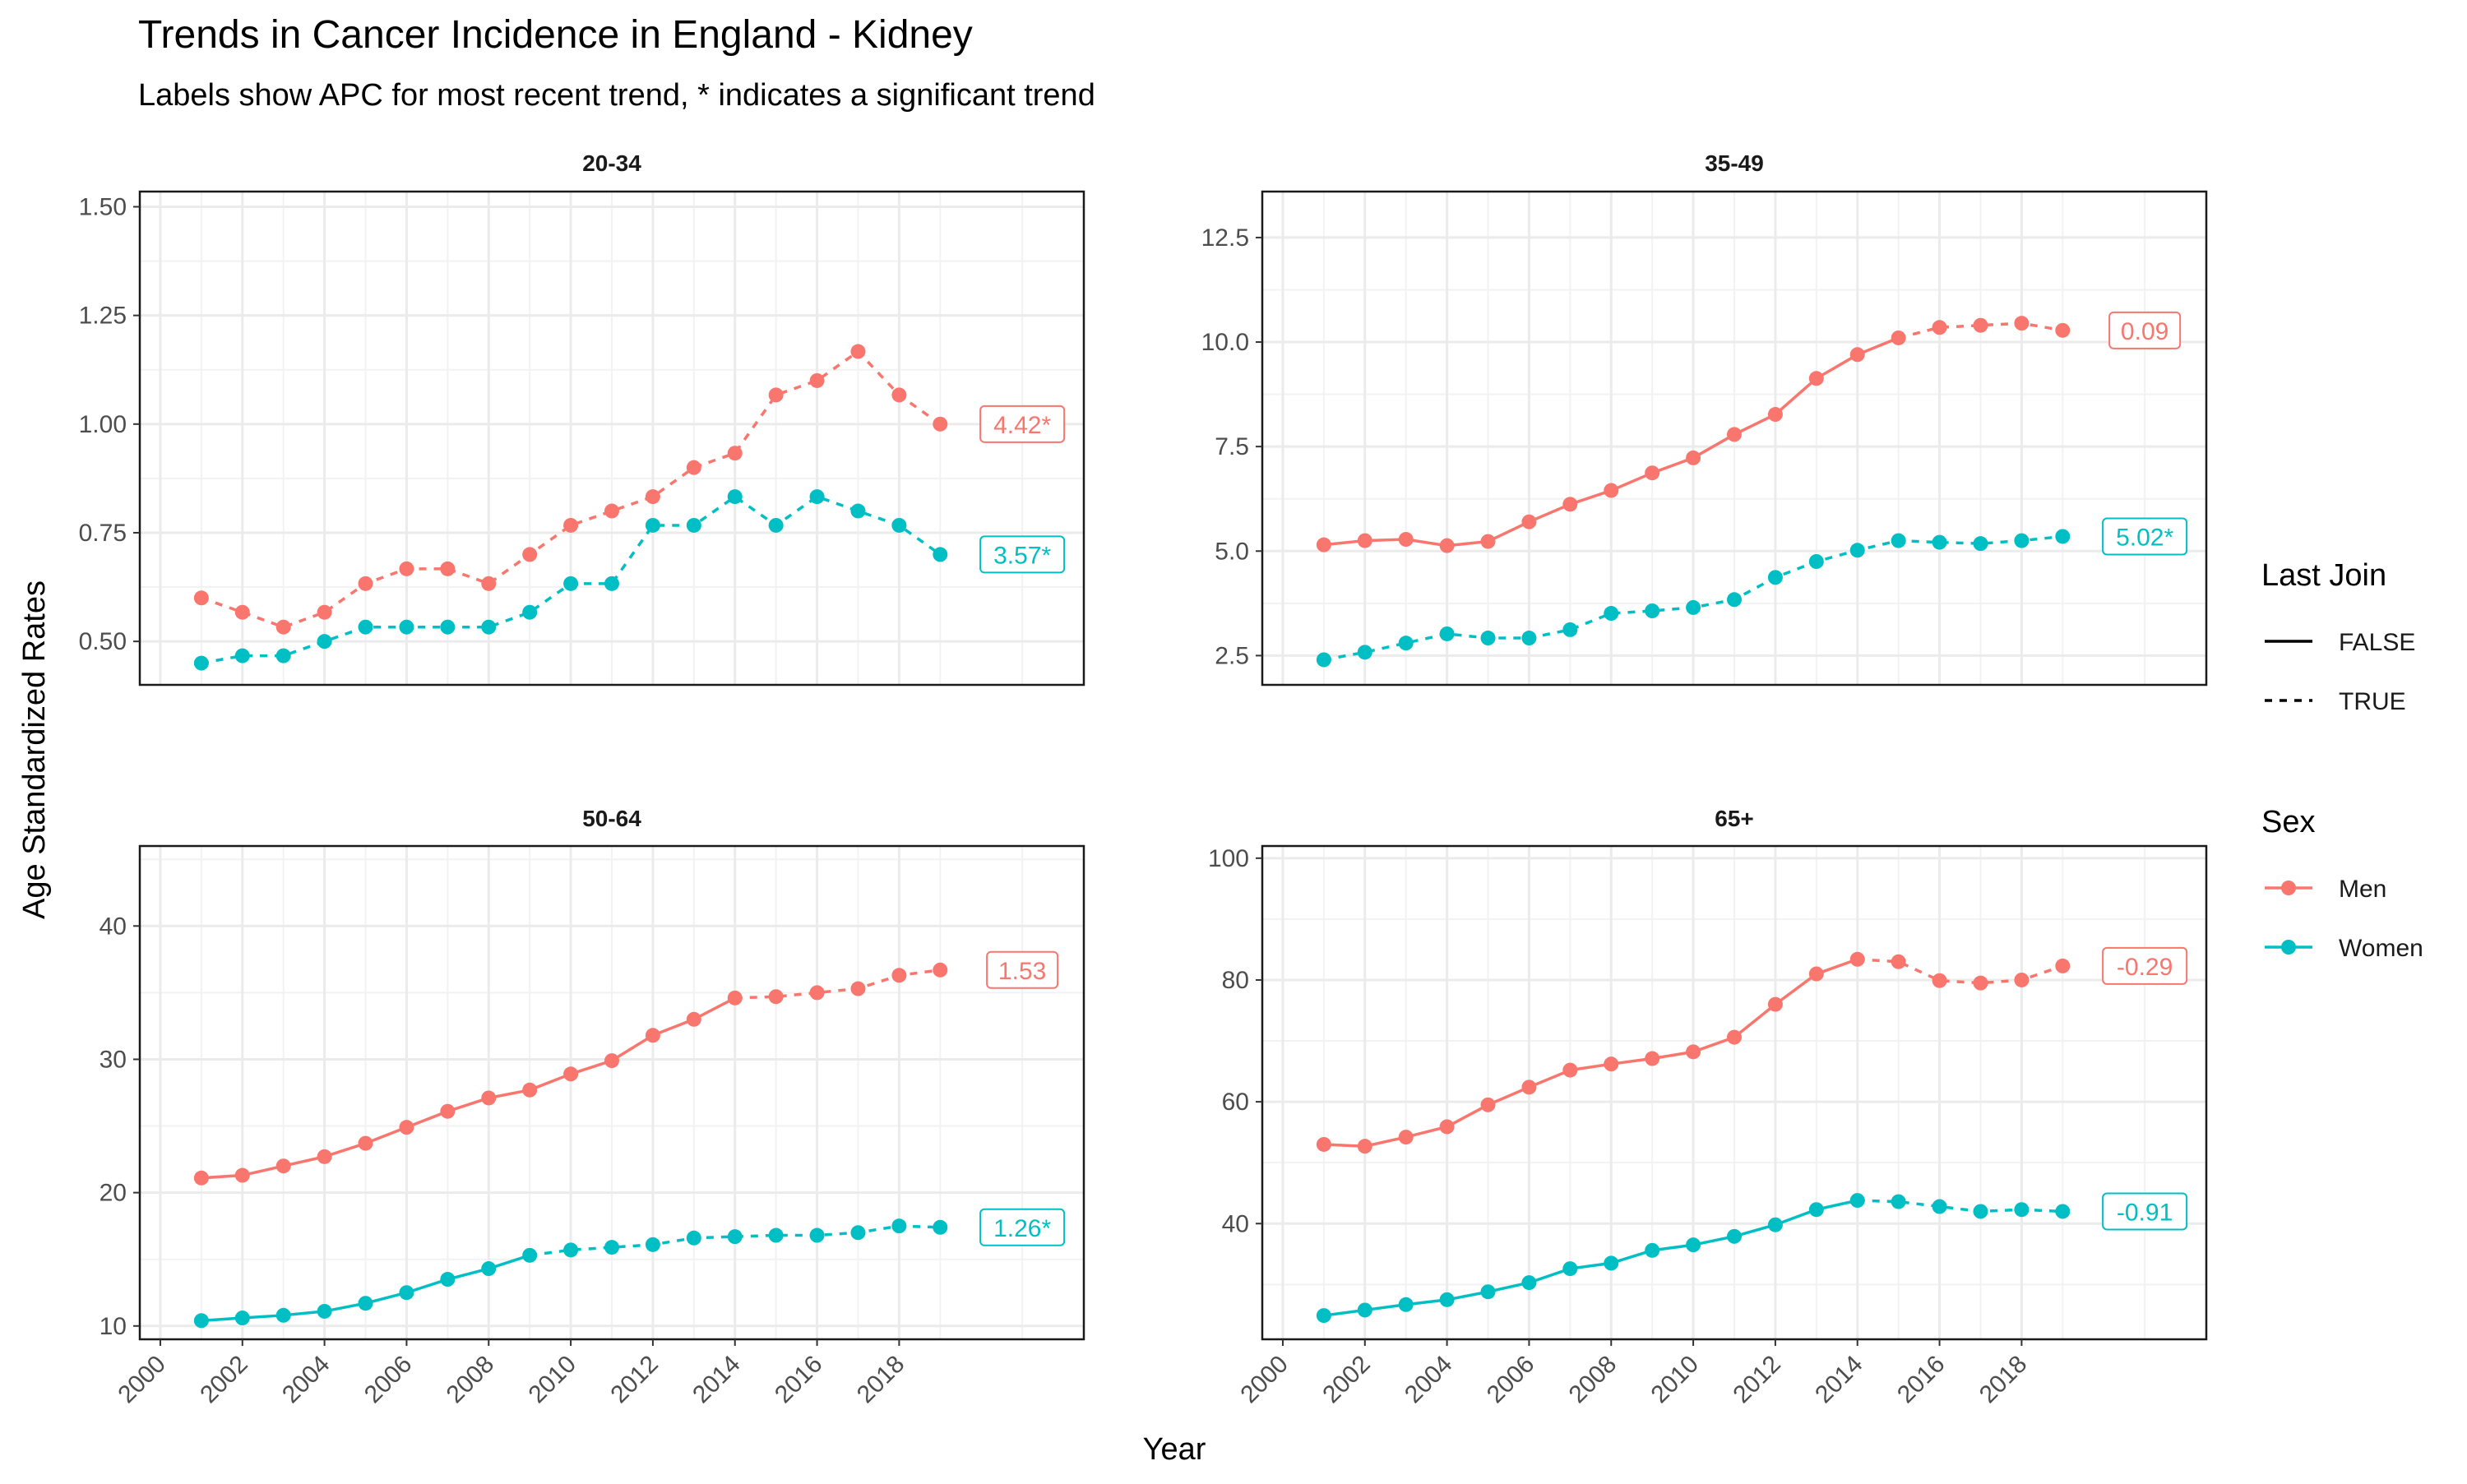 The image size is (2467, 1484). I want to click on apc-label: 0.09, so click(2145, 330).